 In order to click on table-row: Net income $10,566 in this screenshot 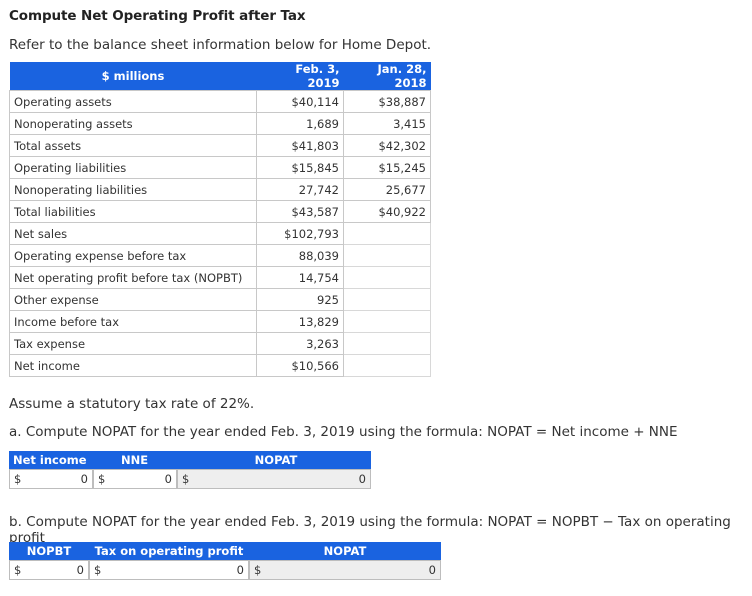, I will do `click(220, 365)`.